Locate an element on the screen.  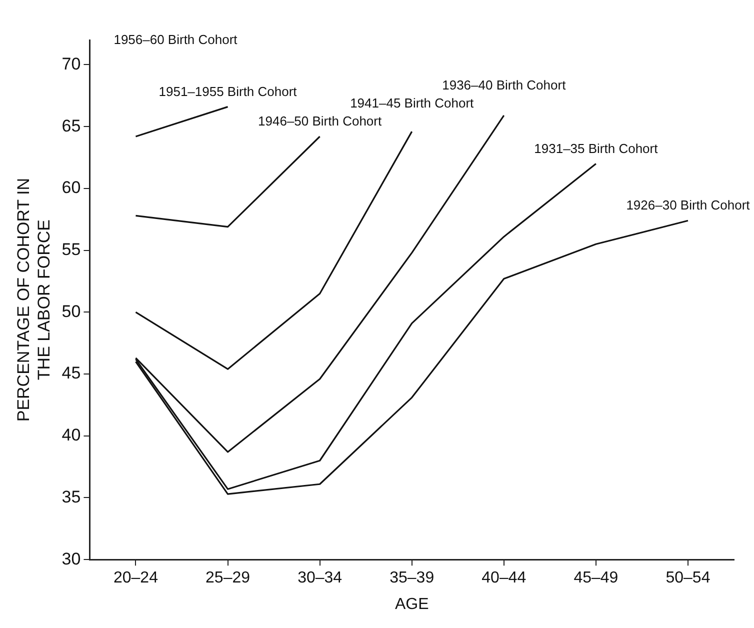
series-label: 1946–50 Birth Cohort is located at coordinates (320, 121).